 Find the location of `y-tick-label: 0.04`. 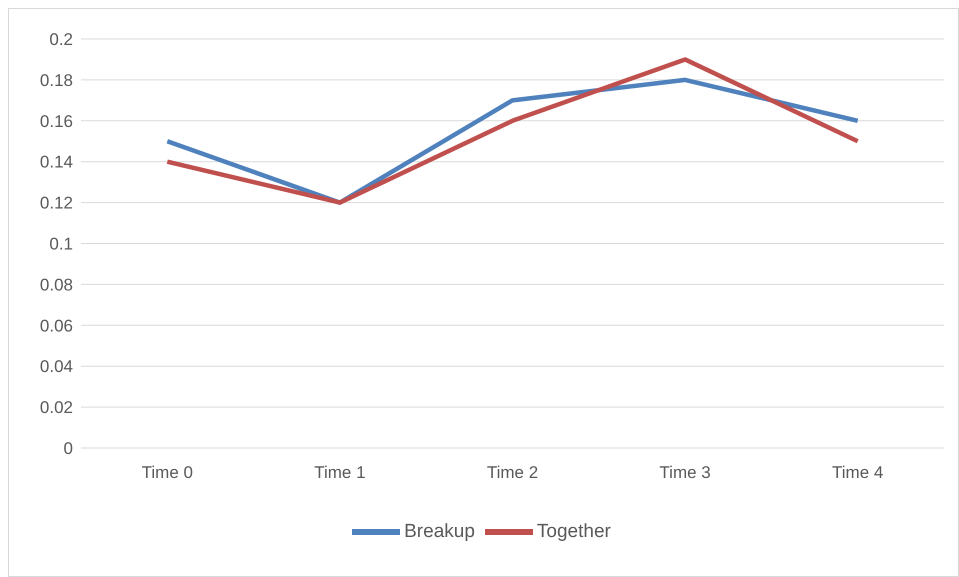

y-tick-label: 0.04 is located at coordinates (56, 366).